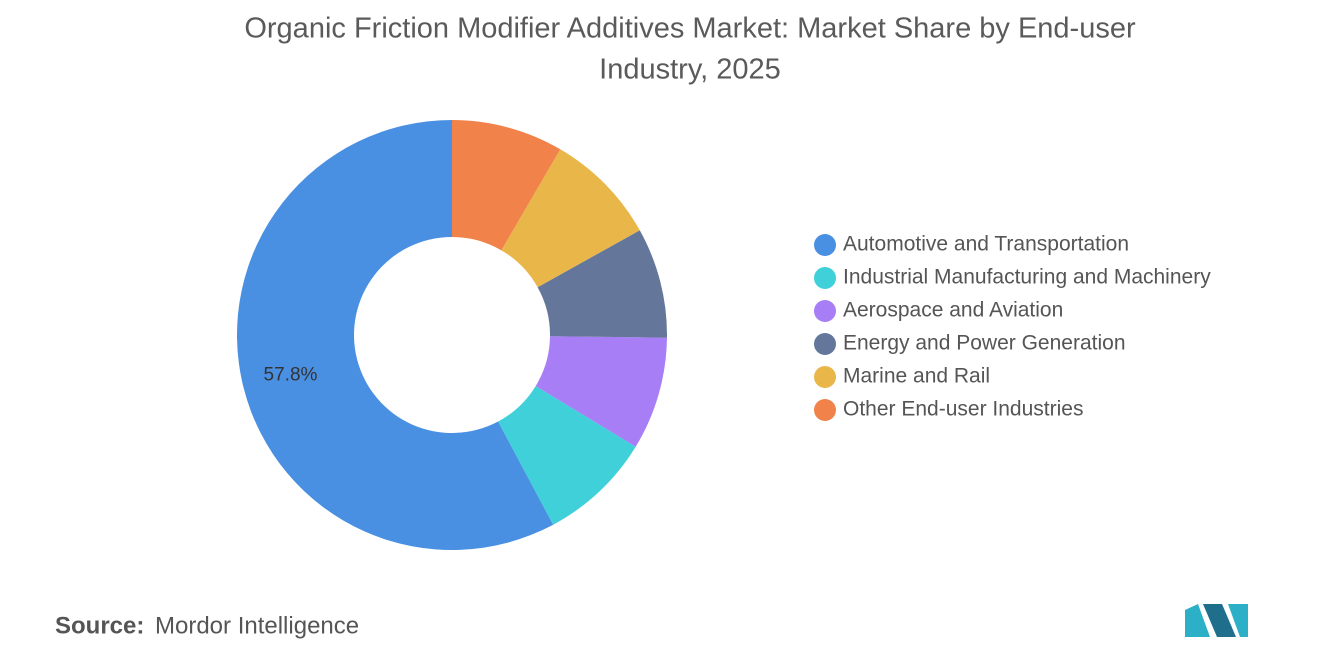 The image size is (1320, 670). Describe the element at coordinates (99, 625) in the screenshot. I see `source-label: Source:` at that location.